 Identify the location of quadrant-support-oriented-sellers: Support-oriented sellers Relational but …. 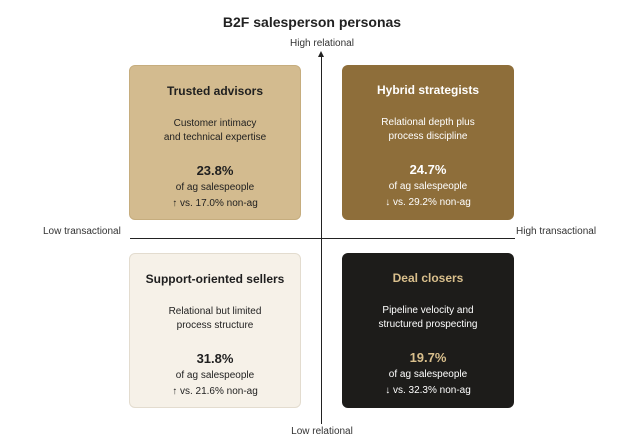
(215, 330).